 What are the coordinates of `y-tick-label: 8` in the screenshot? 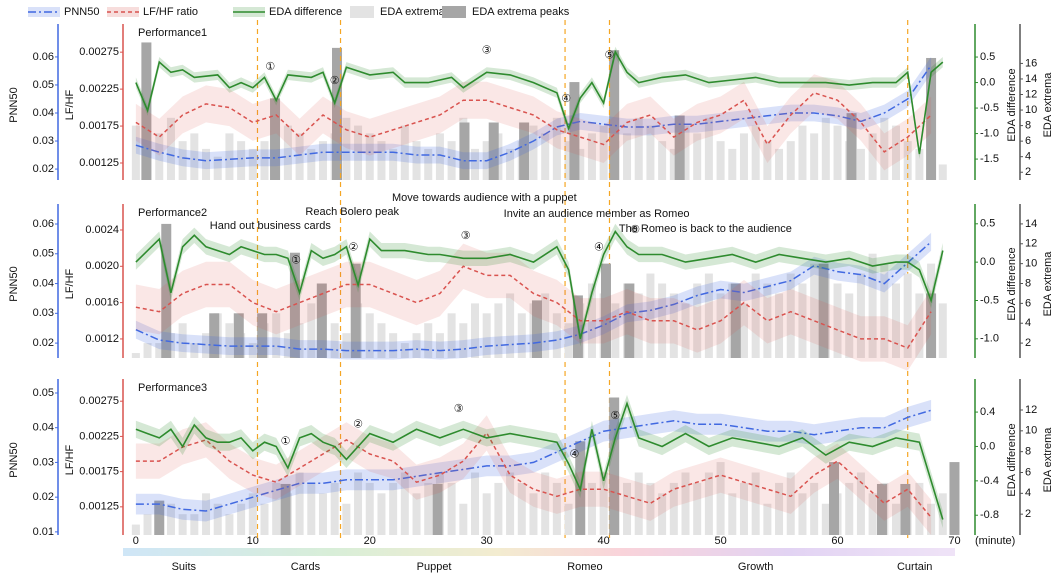 It's located at (1028, 452).